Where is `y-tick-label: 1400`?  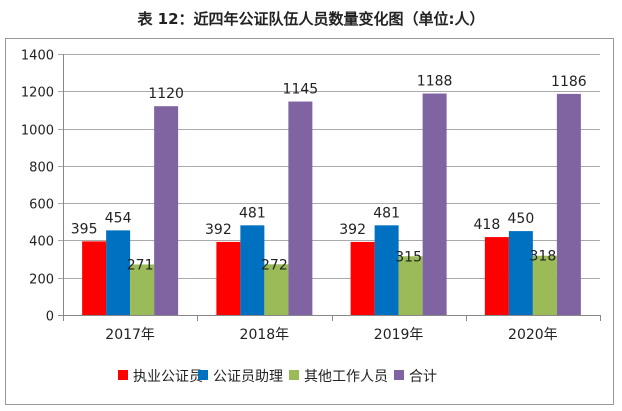
y-tick-label: 1400 is located at coordinates (37, 56).